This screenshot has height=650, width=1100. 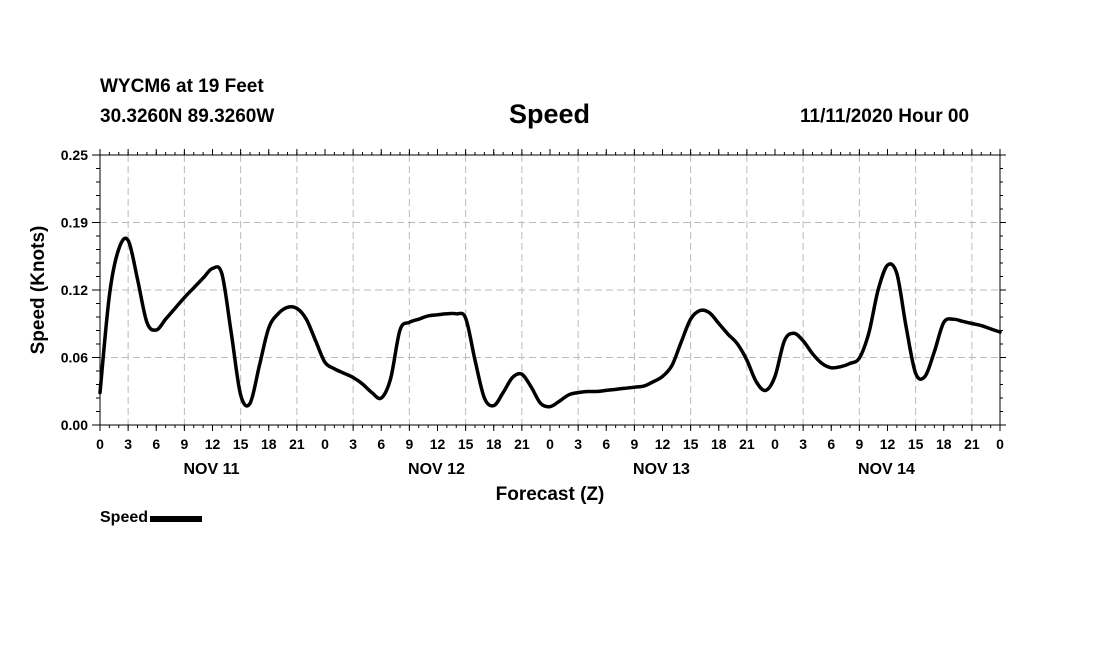 What do you see at coordinates (885, 116) in the screenshot?
I see `forecast-datetime: 11/11/2020 Hour 00` at bounding box center [885, 116].